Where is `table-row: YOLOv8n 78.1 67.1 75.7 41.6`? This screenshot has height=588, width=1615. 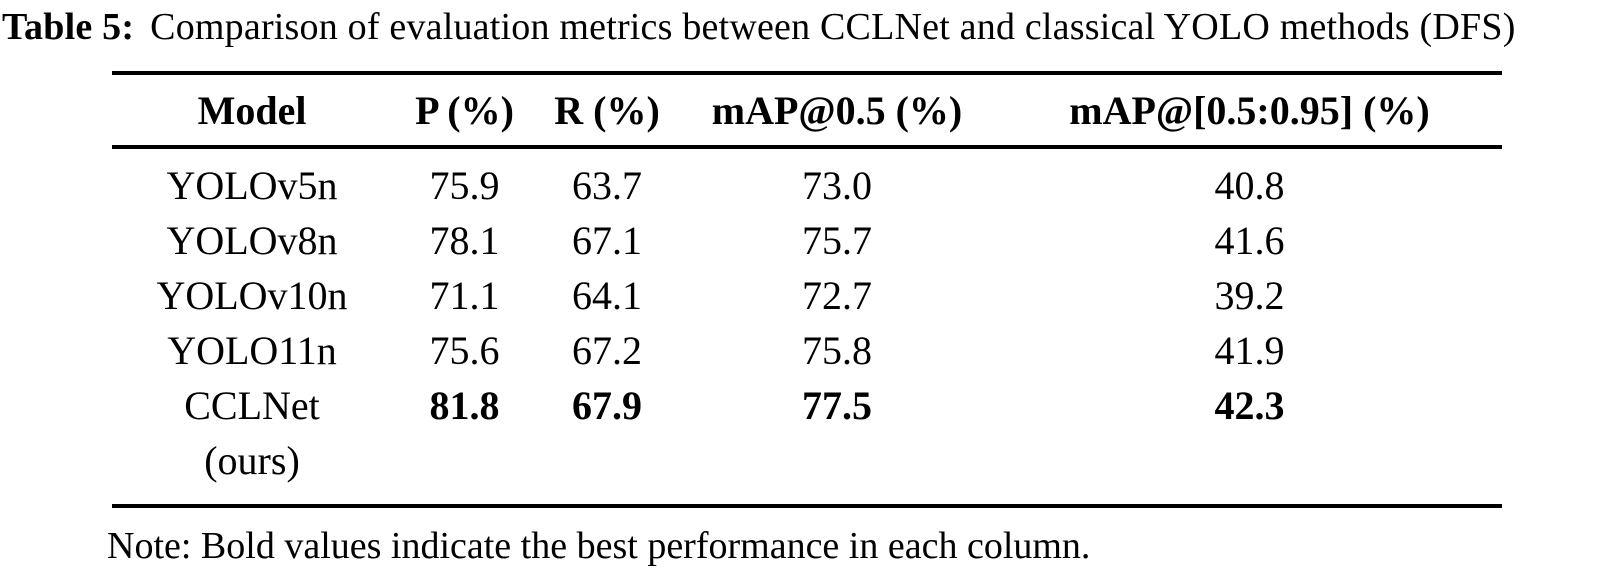 table-row: YOLOv8n 78.1 67.1 75.7 41.6 is located at coordinates (807, 240).